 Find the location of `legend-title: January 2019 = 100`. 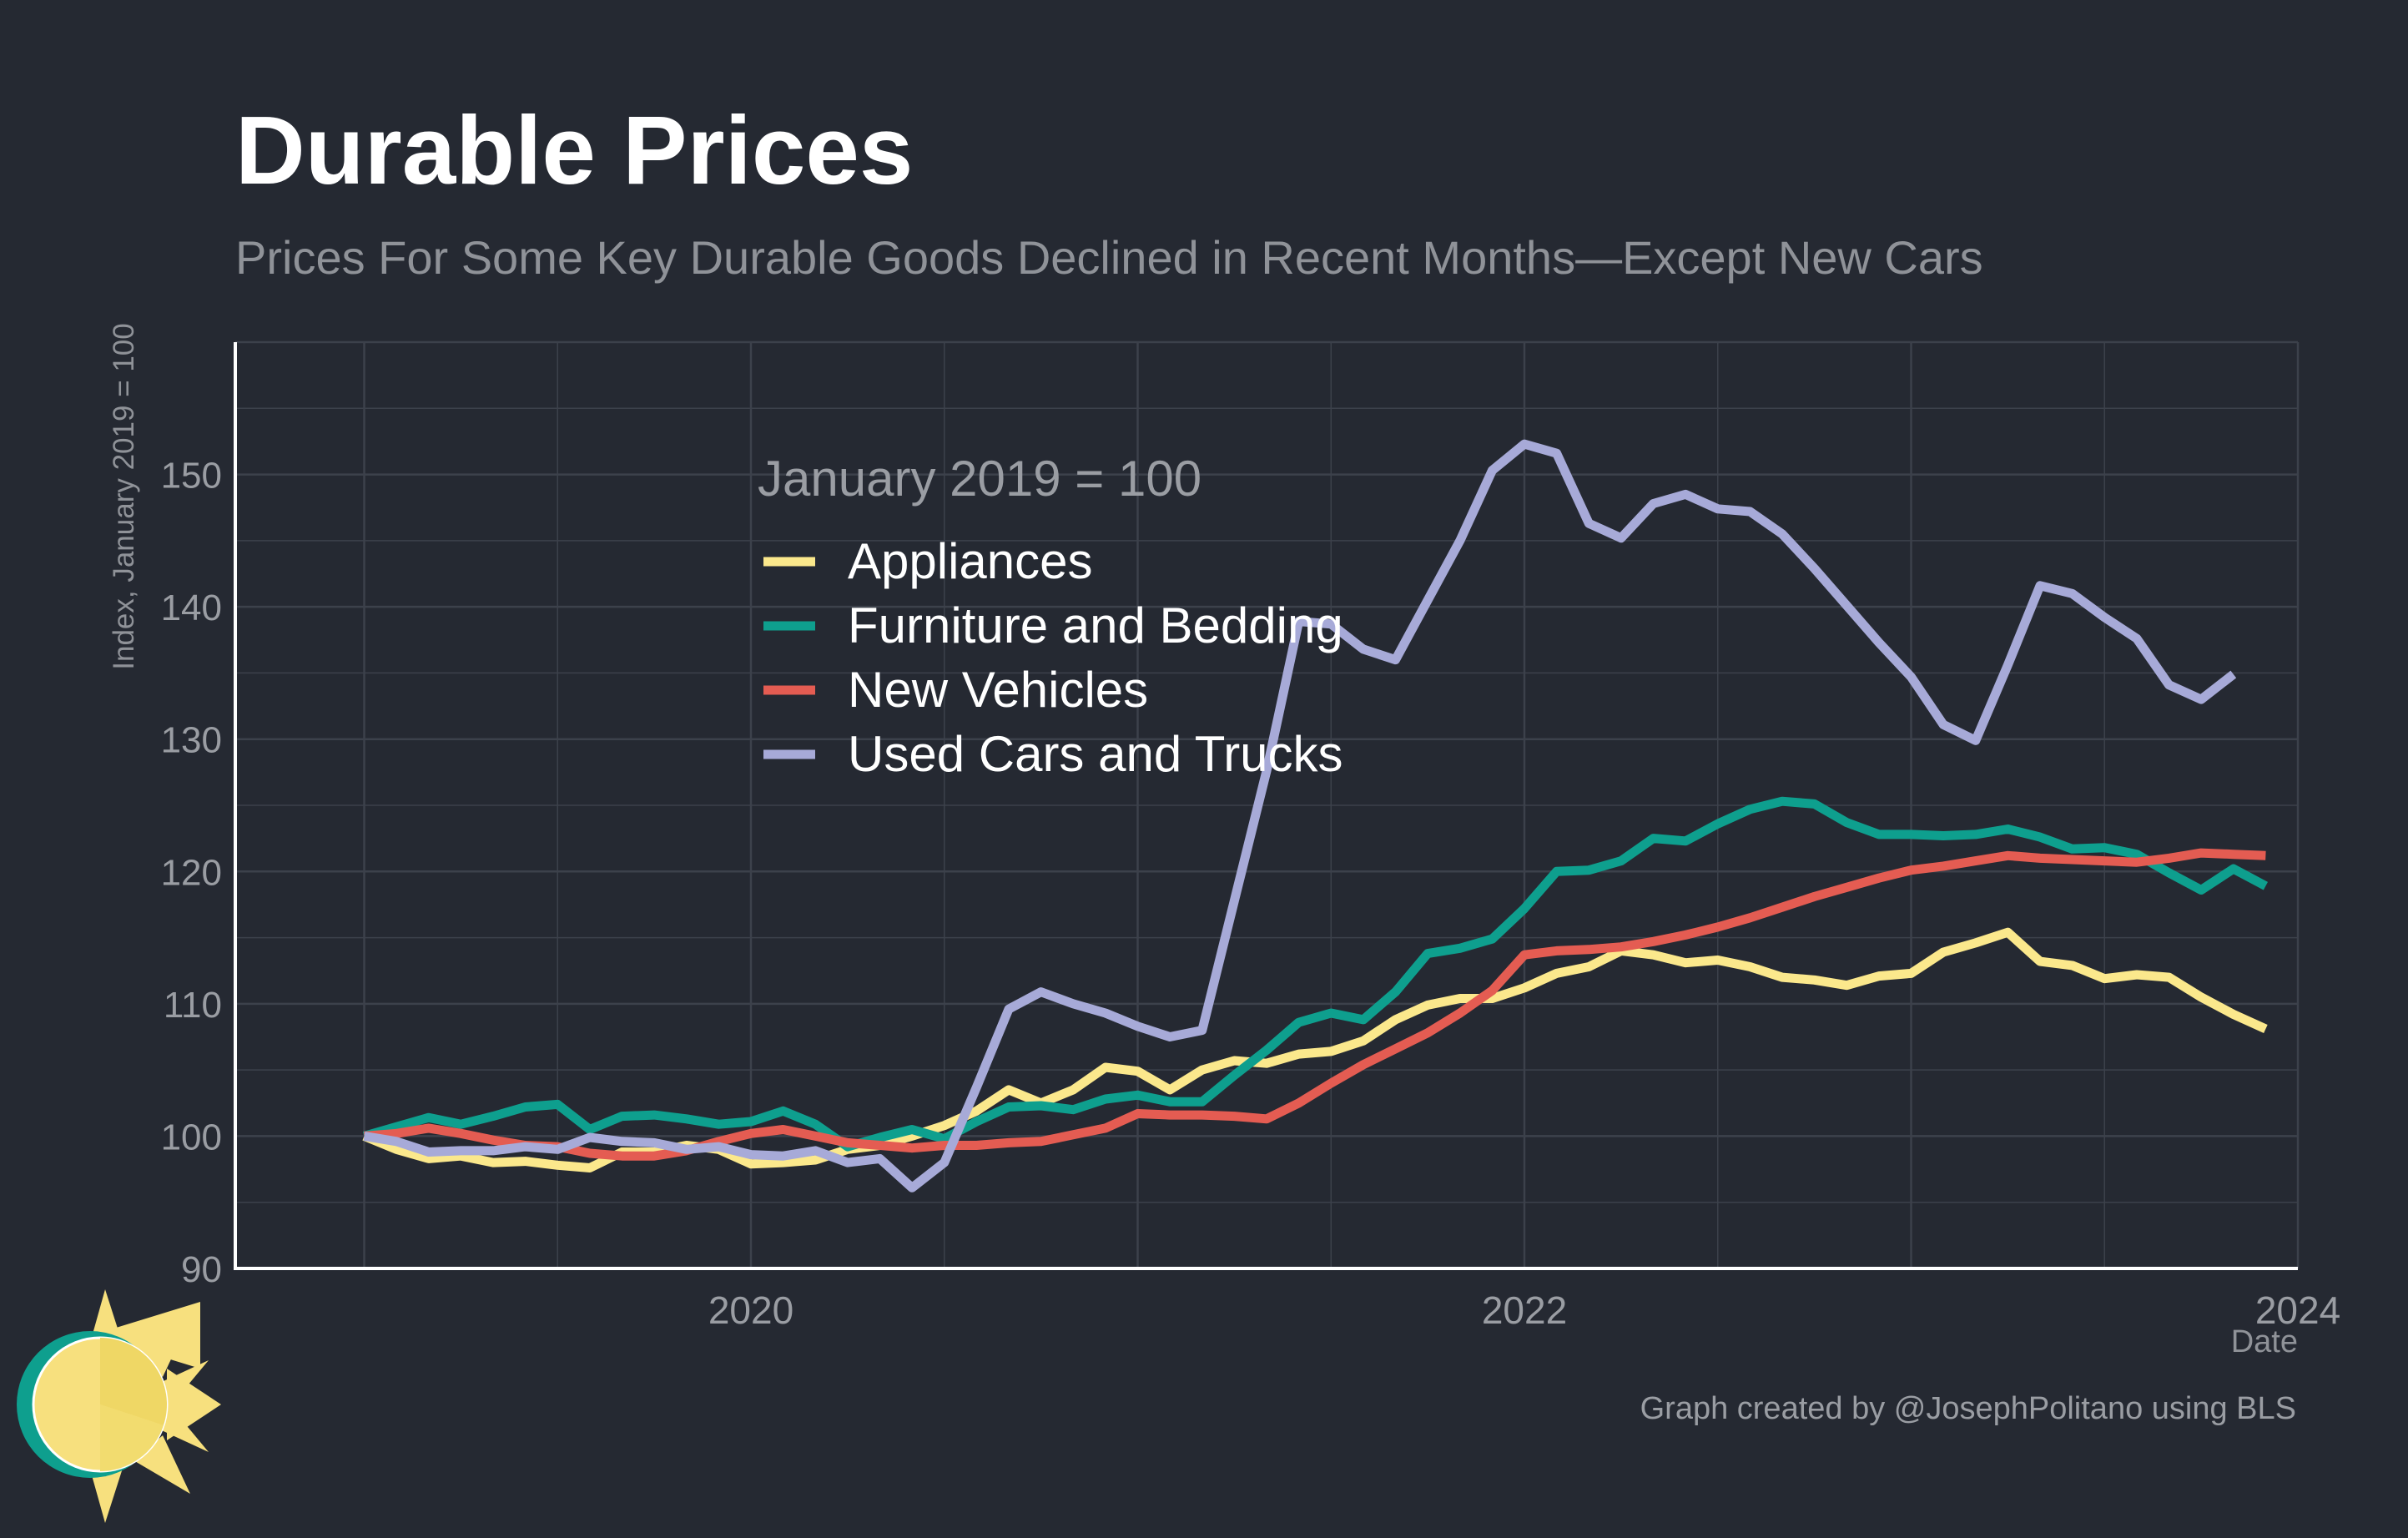

legend-title: January 2019 = 100 is located at coordinates (979, 479).